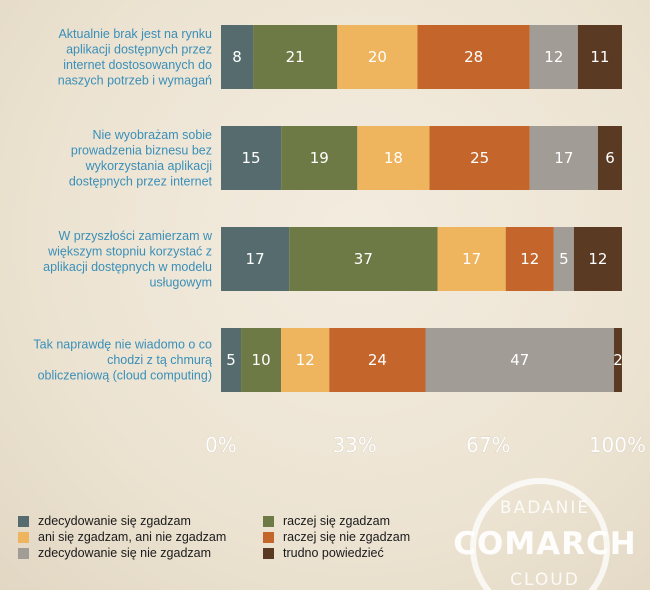  I want to click on legend-label: raczej się nie zgadzam, so click(347, 537).